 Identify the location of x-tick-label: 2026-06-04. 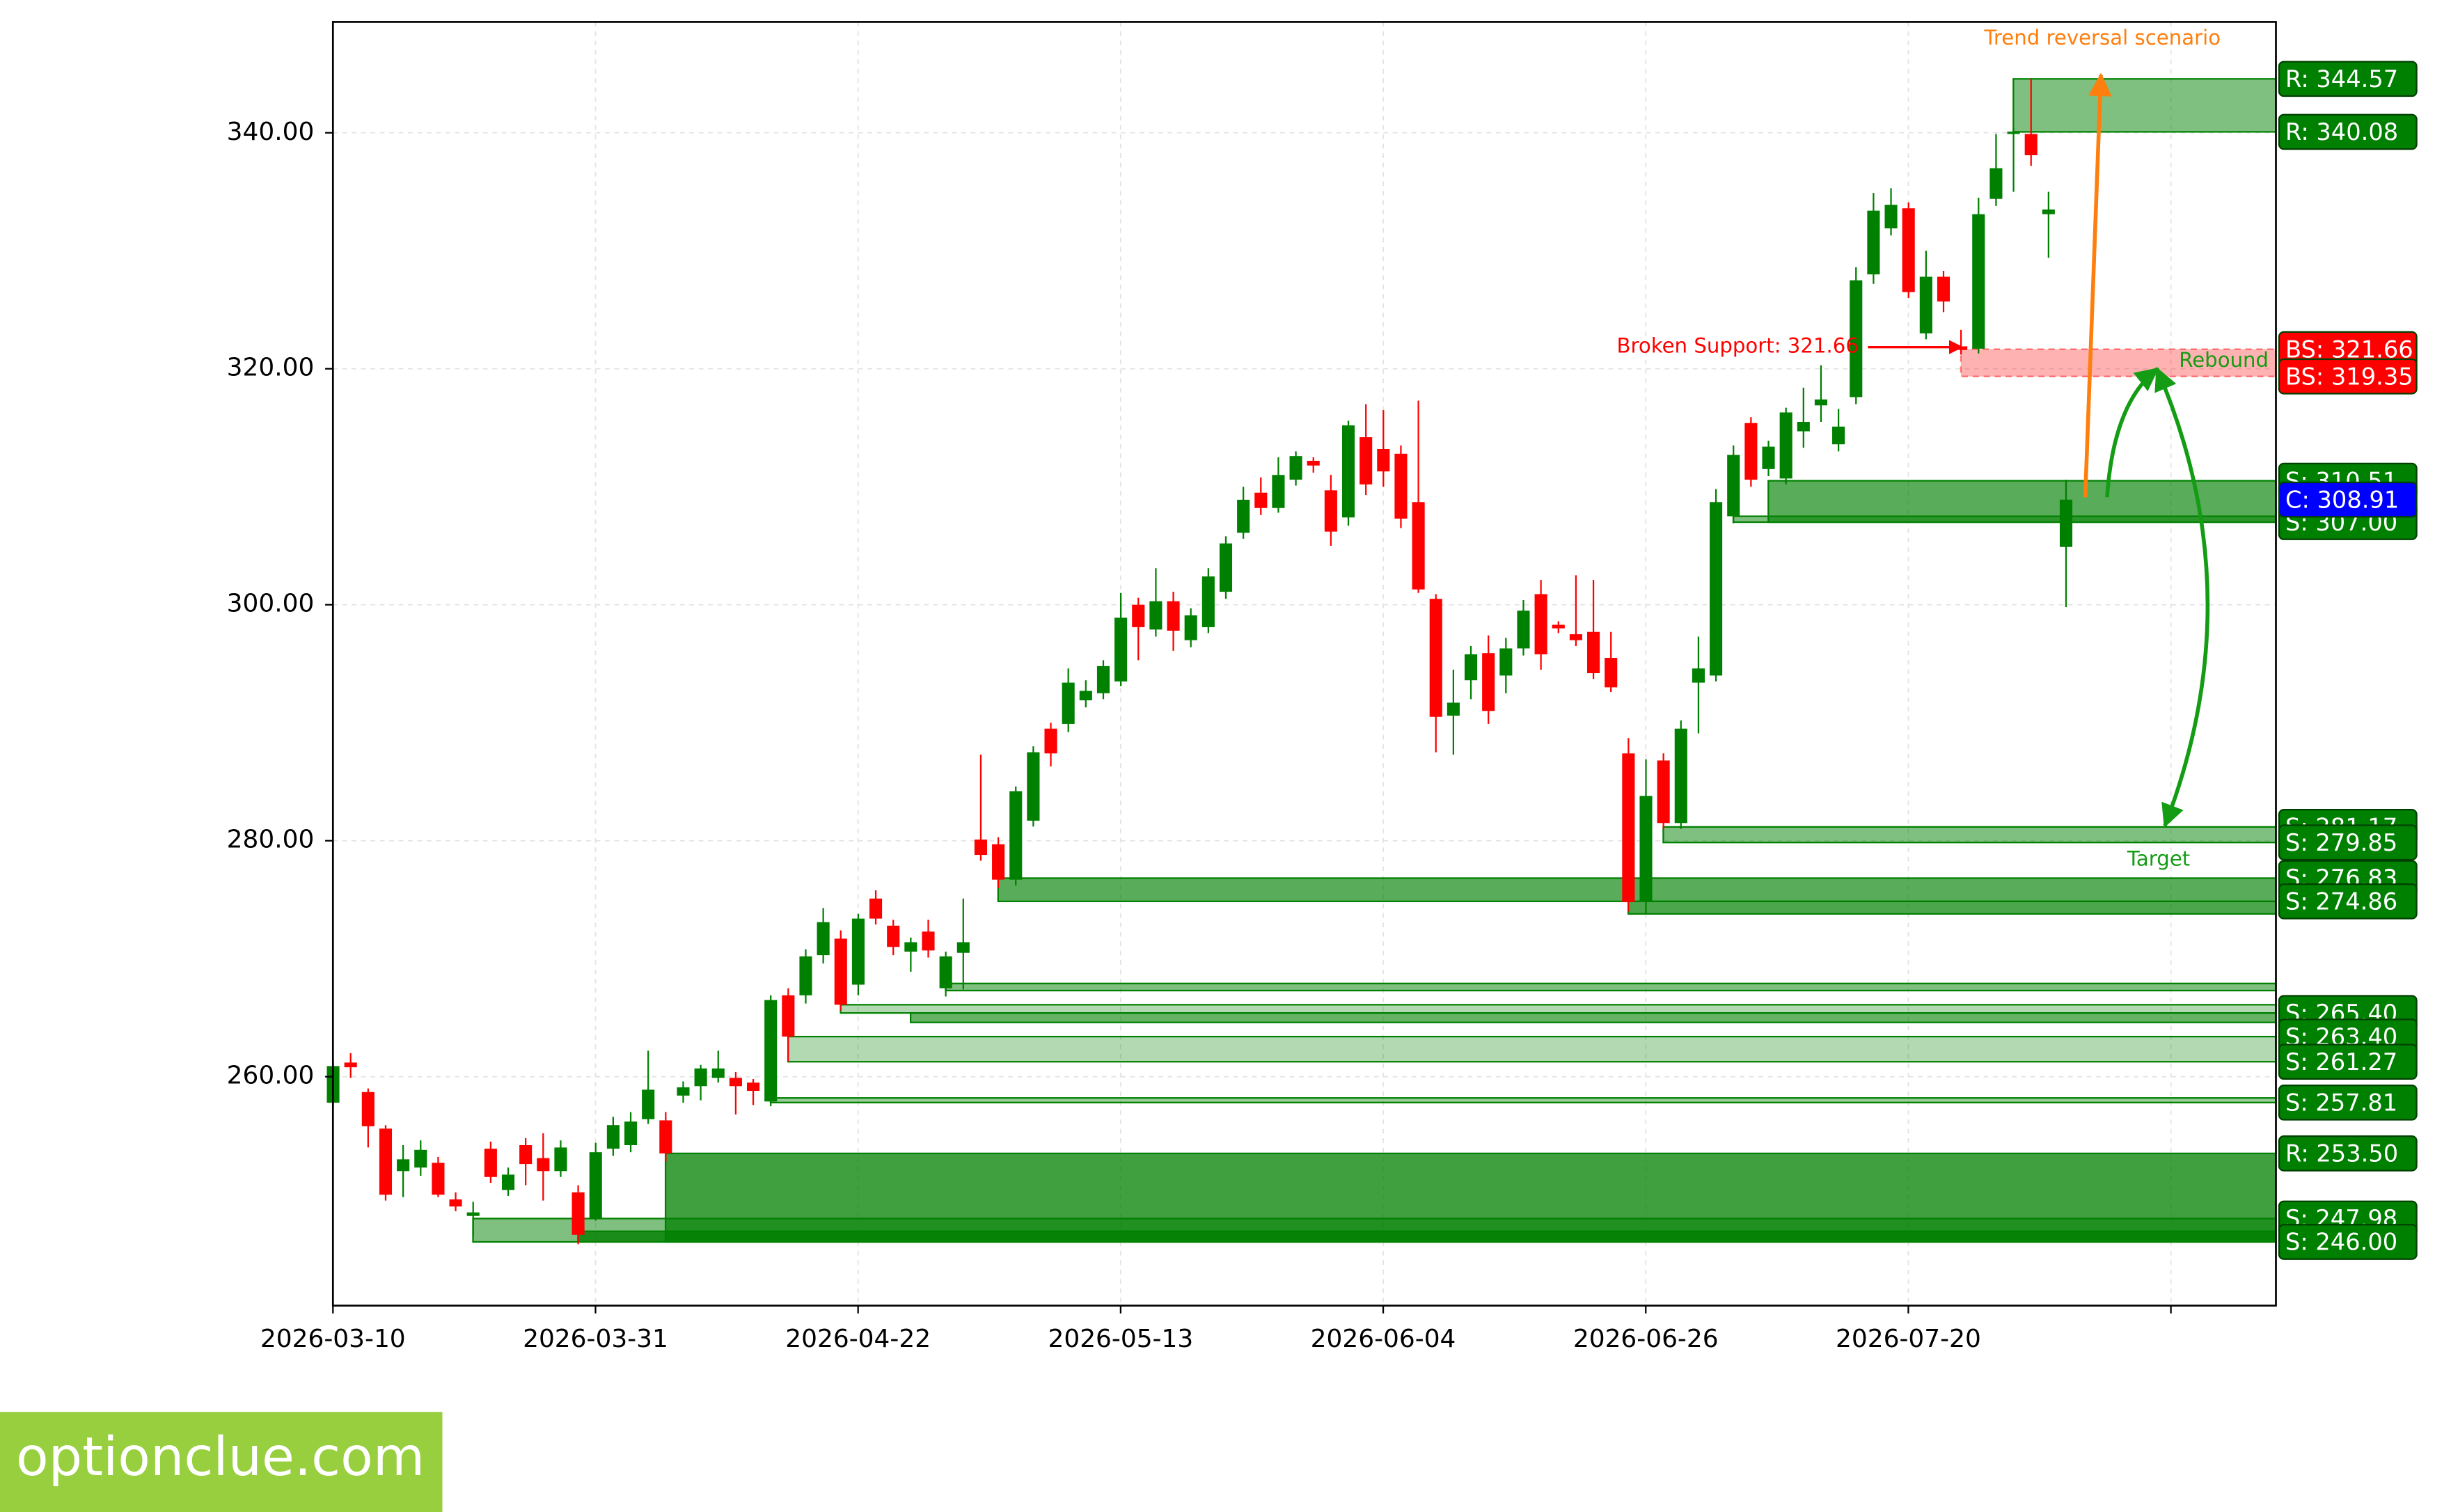
(1383, 1339).